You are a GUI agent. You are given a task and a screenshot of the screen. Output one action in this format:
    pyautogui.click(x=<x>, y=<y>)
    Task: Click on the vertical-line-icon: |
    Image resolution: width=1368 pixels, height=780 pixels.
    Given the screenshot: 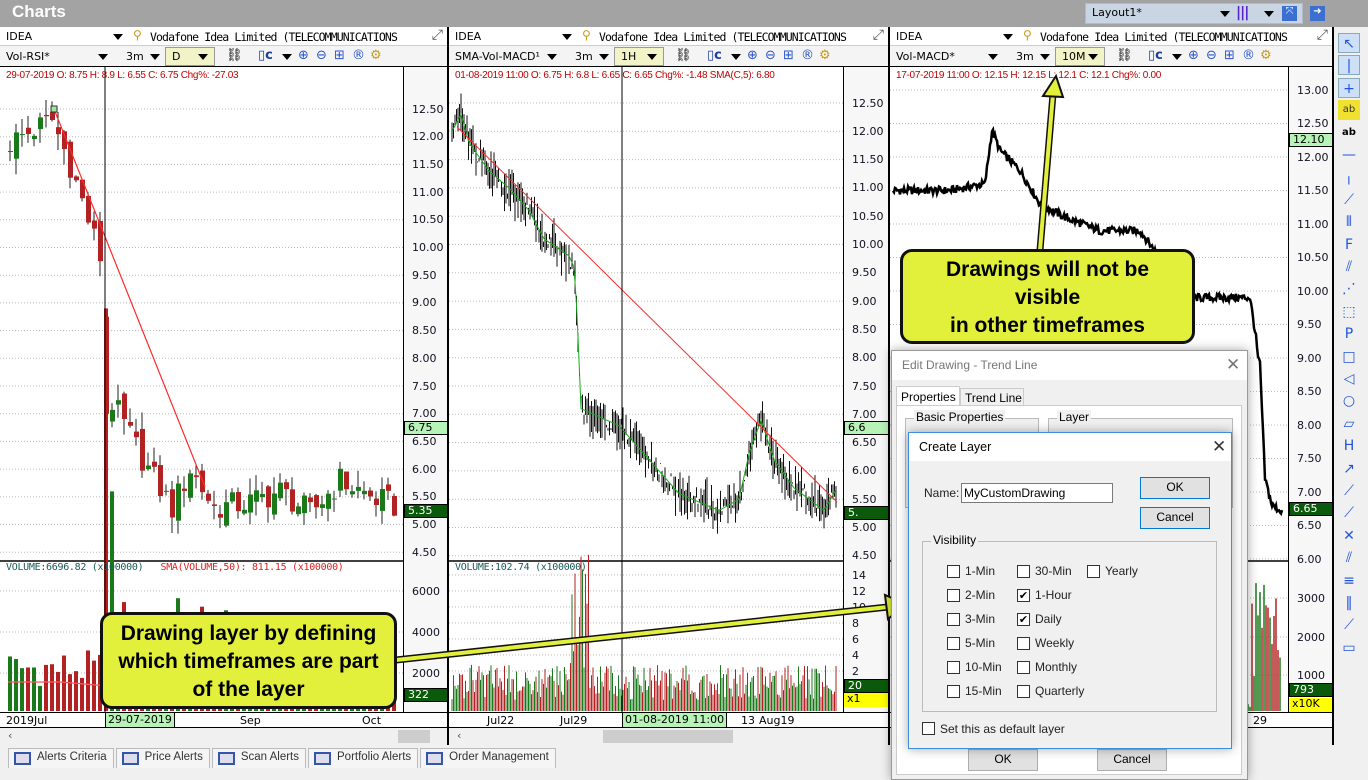 What is the action you would take?
    pyautogui.click(x=1349, y=65)
    